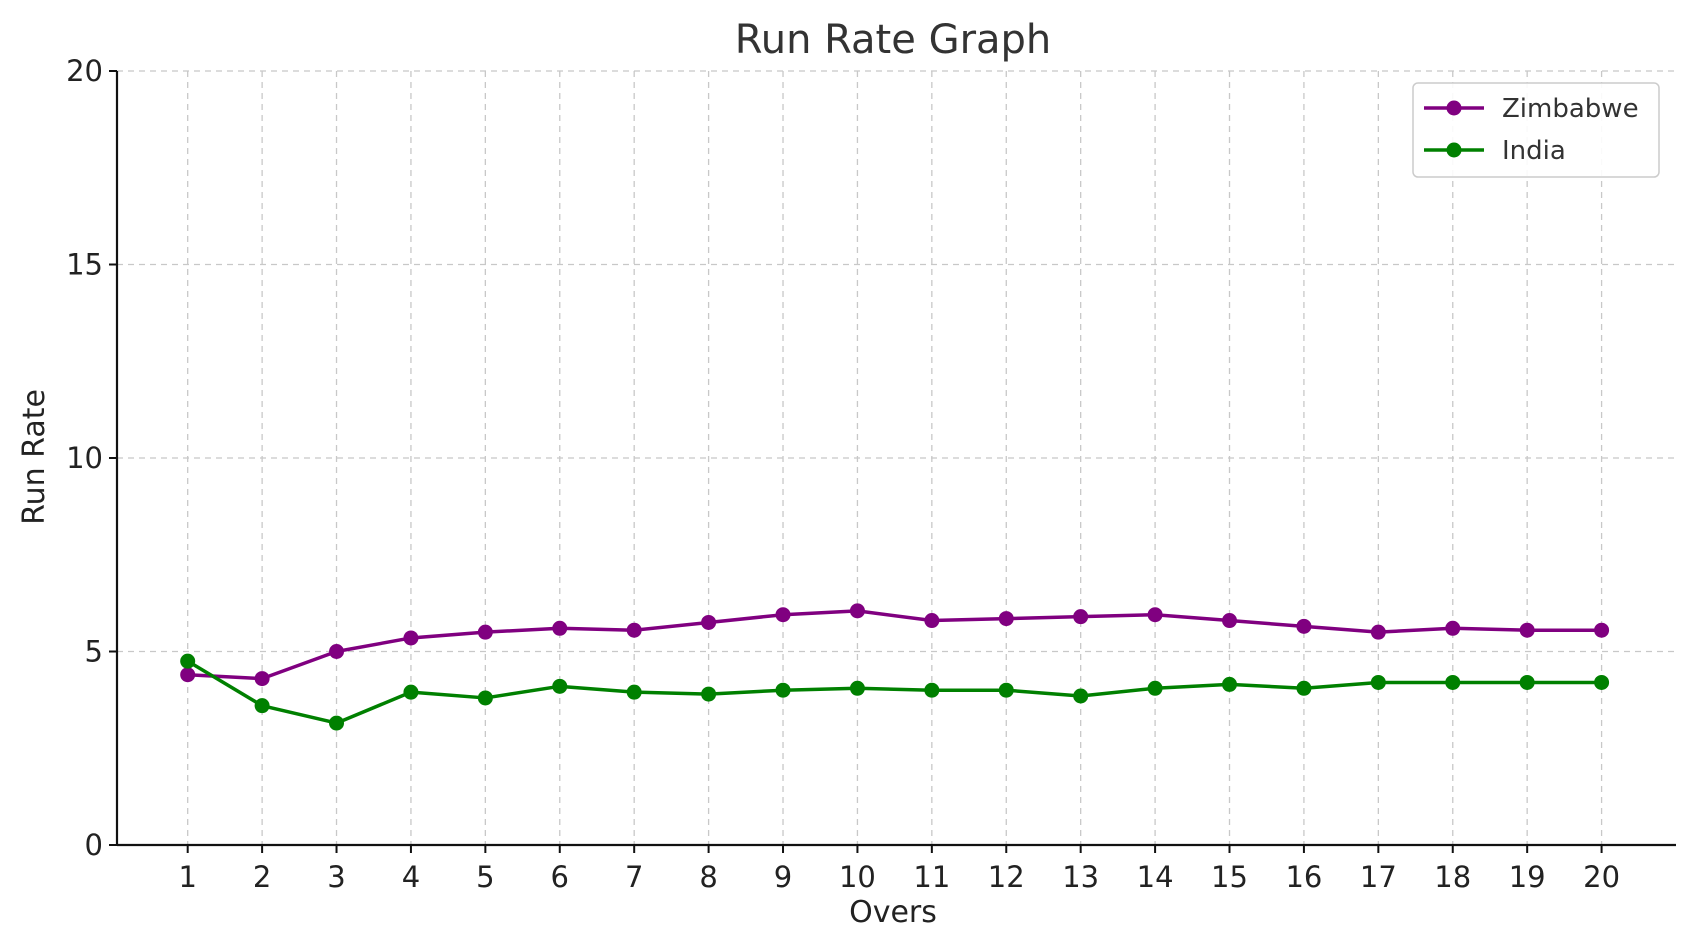 This screenshot has width=1686, height=947. Describe the element at coordinates (187, 877) in the screenshot. I see `x-tick-label: 1` at that location.